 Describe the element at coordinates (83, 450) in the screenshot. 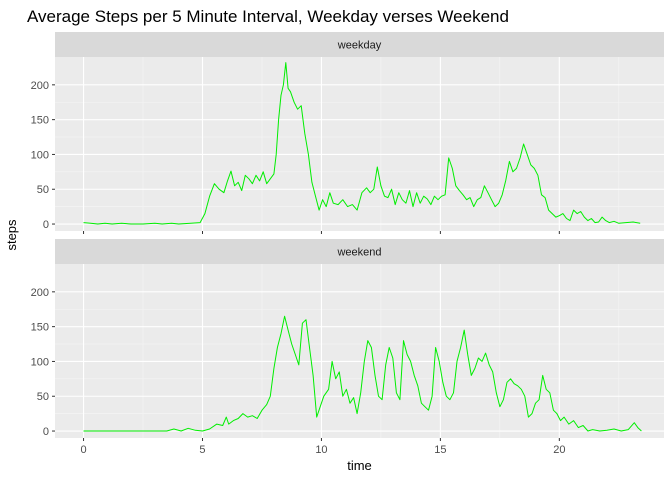

I see `x-tick-label: 0` at that location.